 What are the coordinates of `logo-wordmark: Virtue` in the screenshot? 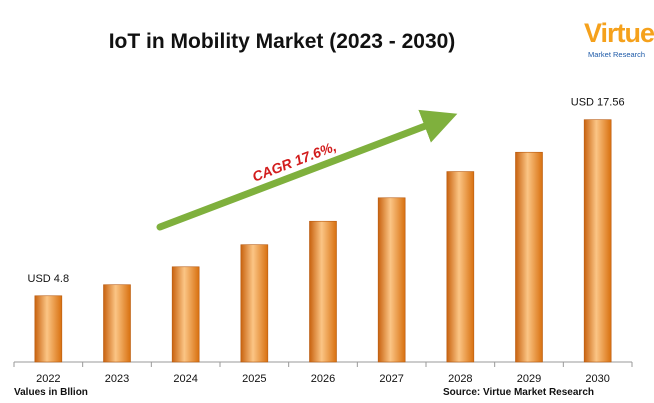 It's located at (619, 33).